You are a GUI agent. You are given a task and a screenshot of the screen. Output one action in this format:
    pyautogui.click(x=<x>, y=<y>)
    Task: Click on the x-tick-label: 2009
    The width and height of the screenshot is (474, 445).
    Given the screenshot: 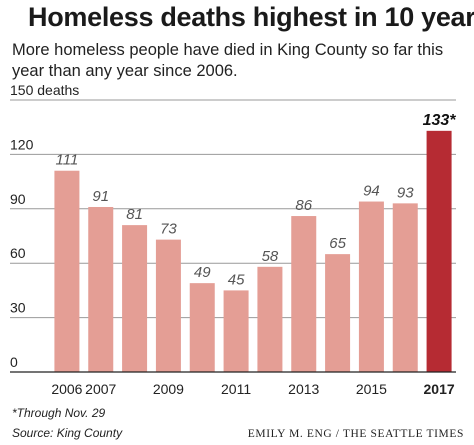 What is the action you would take?
    pyautogui.click(x=168, y=389)
    